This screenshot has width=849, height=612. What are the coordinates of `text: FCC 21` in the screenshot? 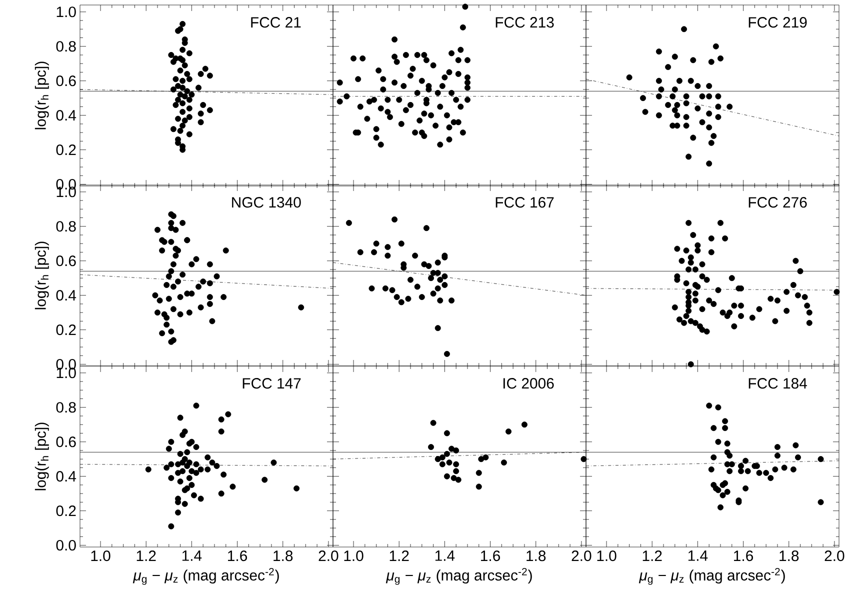 It's located at (276, 22).